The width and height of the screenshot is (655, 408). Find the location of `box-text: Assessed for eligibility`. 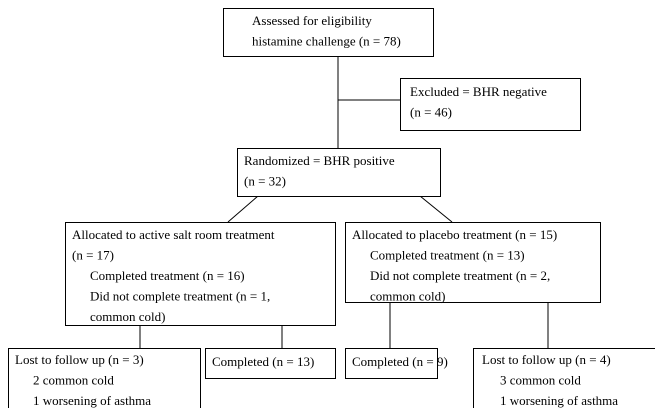

box-text: Assessed for eligibility is located at coordinates (312, 20).